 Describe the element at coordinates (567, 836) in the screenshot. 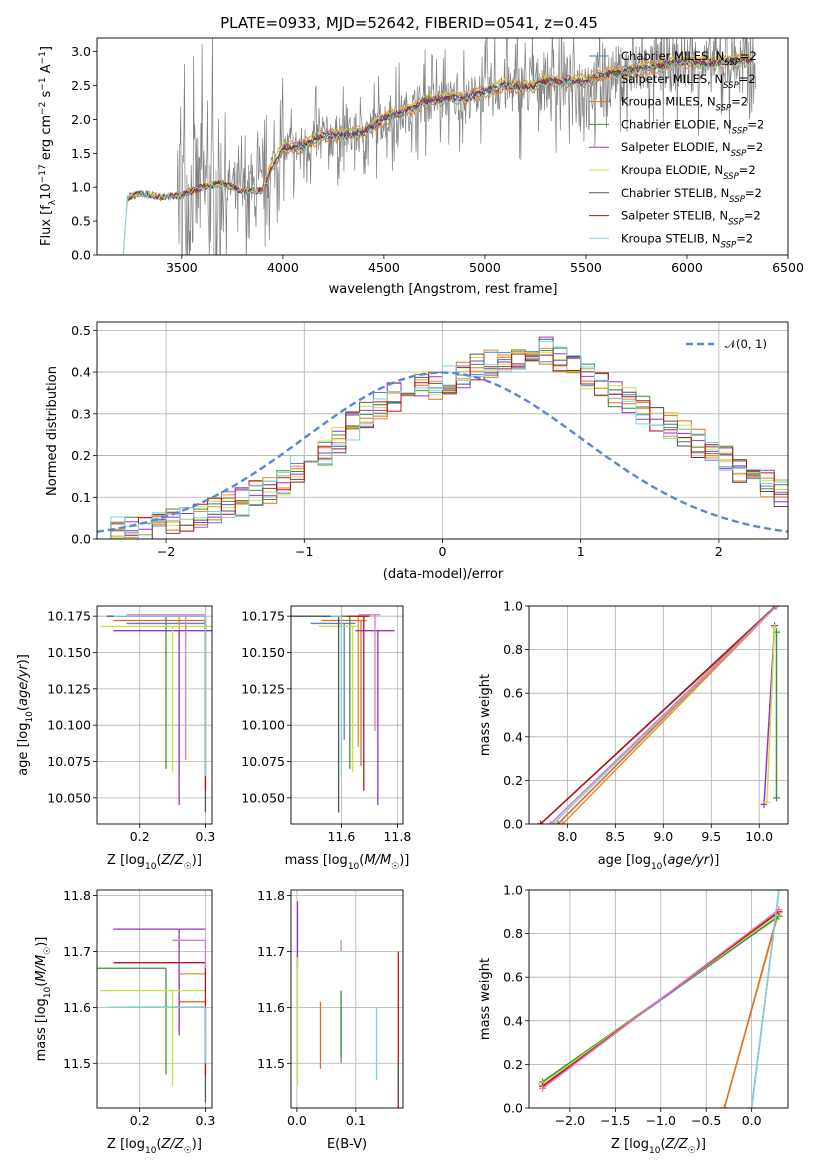

I see `x-tick-label: 8.0` at that location.